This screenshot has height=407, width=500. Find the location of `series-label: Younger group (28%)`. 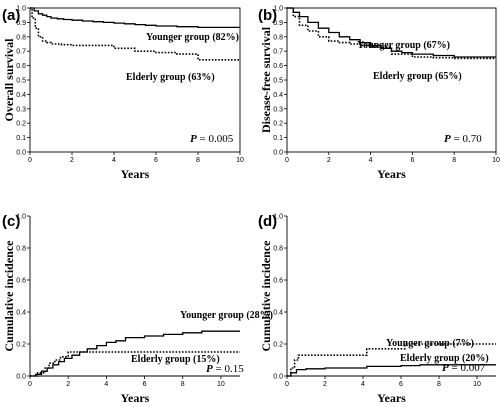

series-label: Younger group (28%) is located at coordinates (226, 315).